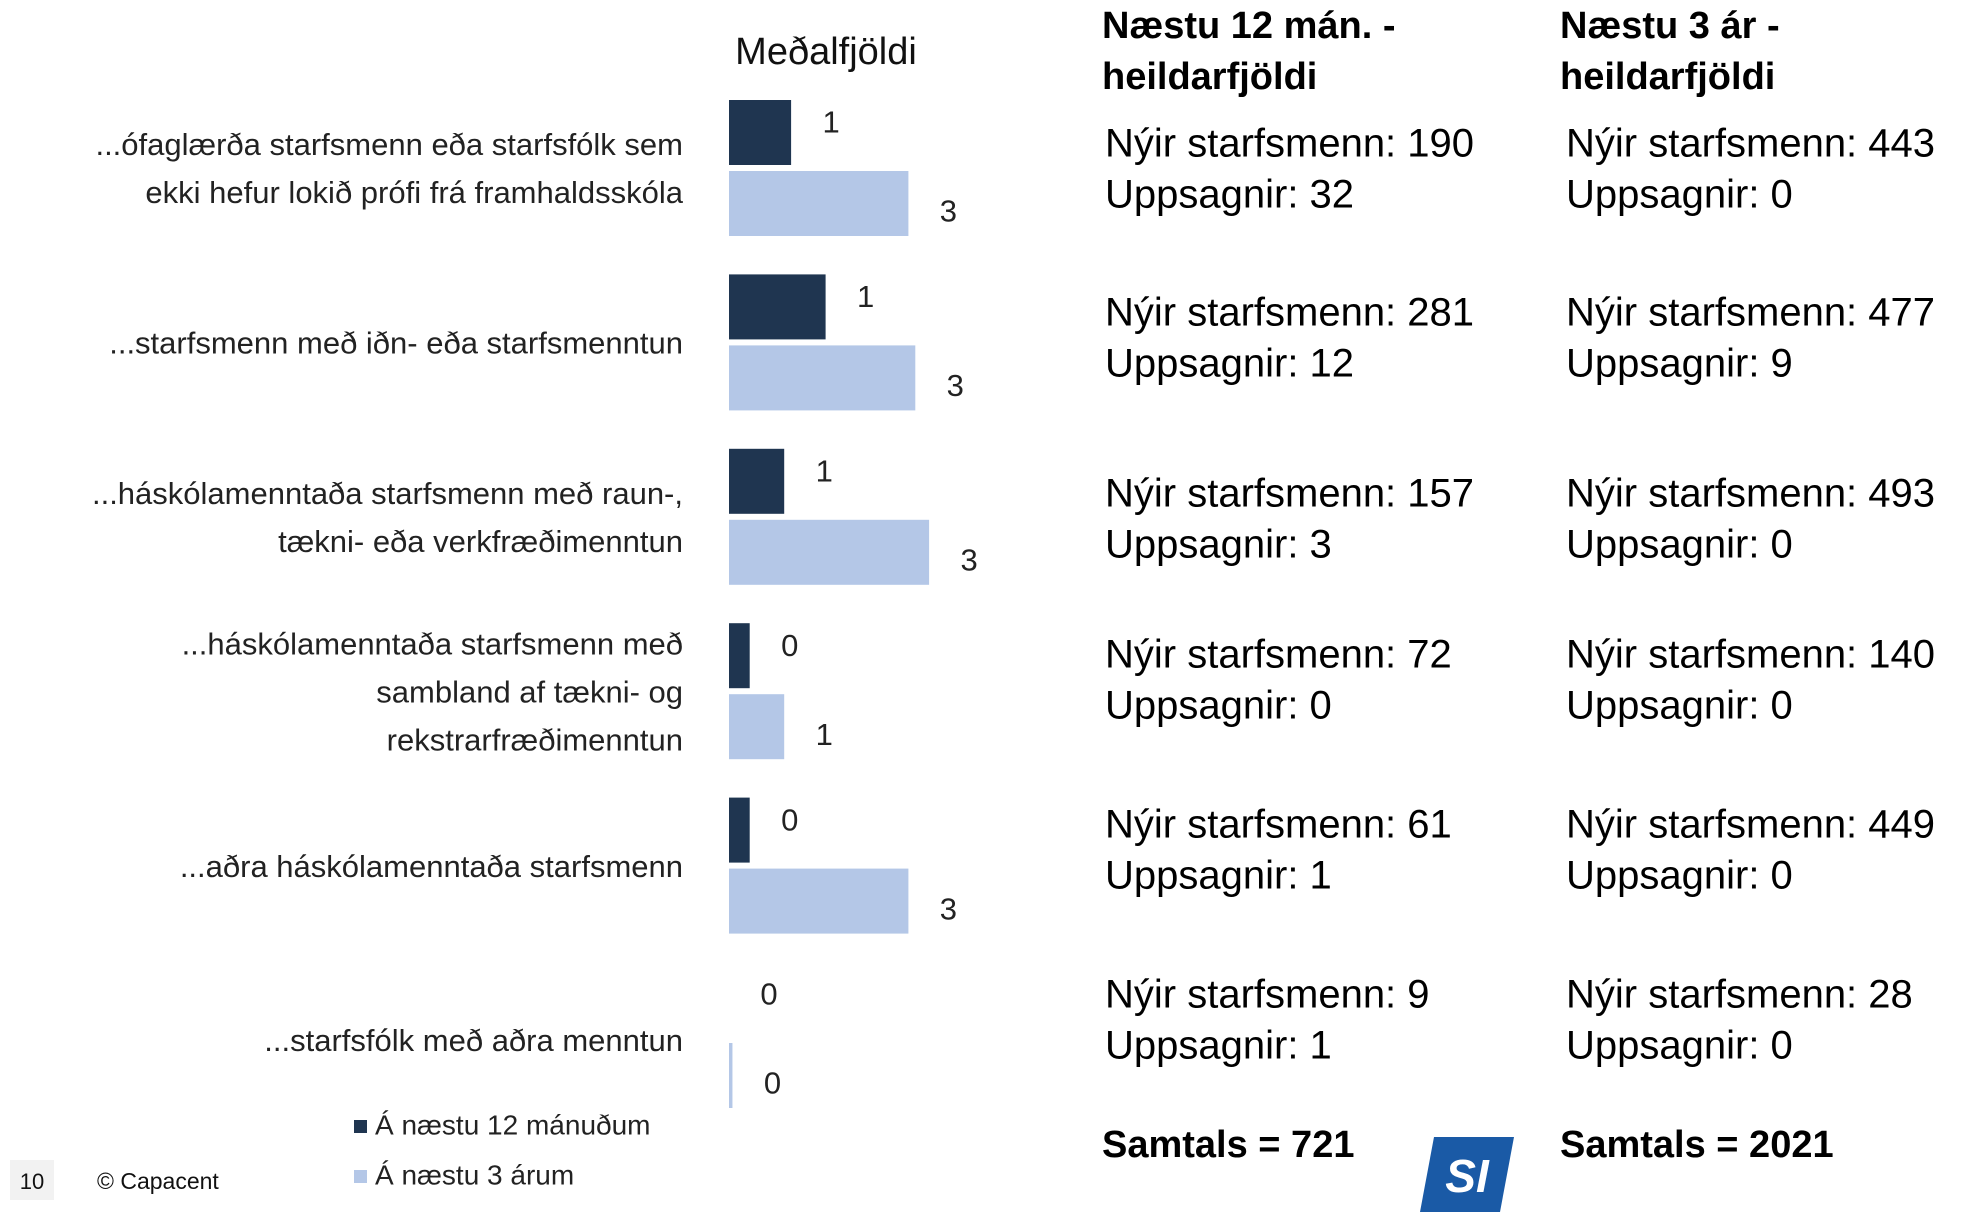 The width and height of the screenshot is (1962, 1212). I want to click on page-number-box, so click(32, 1180).